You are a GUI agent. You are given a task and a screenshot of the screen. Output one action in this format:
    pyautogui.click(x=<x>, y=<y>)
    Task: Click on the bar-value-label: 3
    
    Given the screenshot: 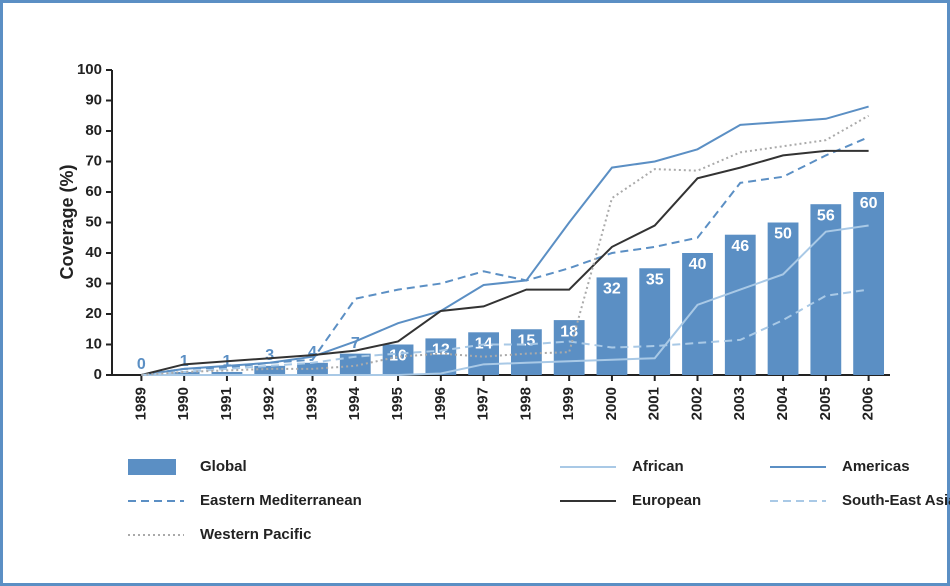 What is the action you would take?
    pyautogui.click(x=269, y=355)
    